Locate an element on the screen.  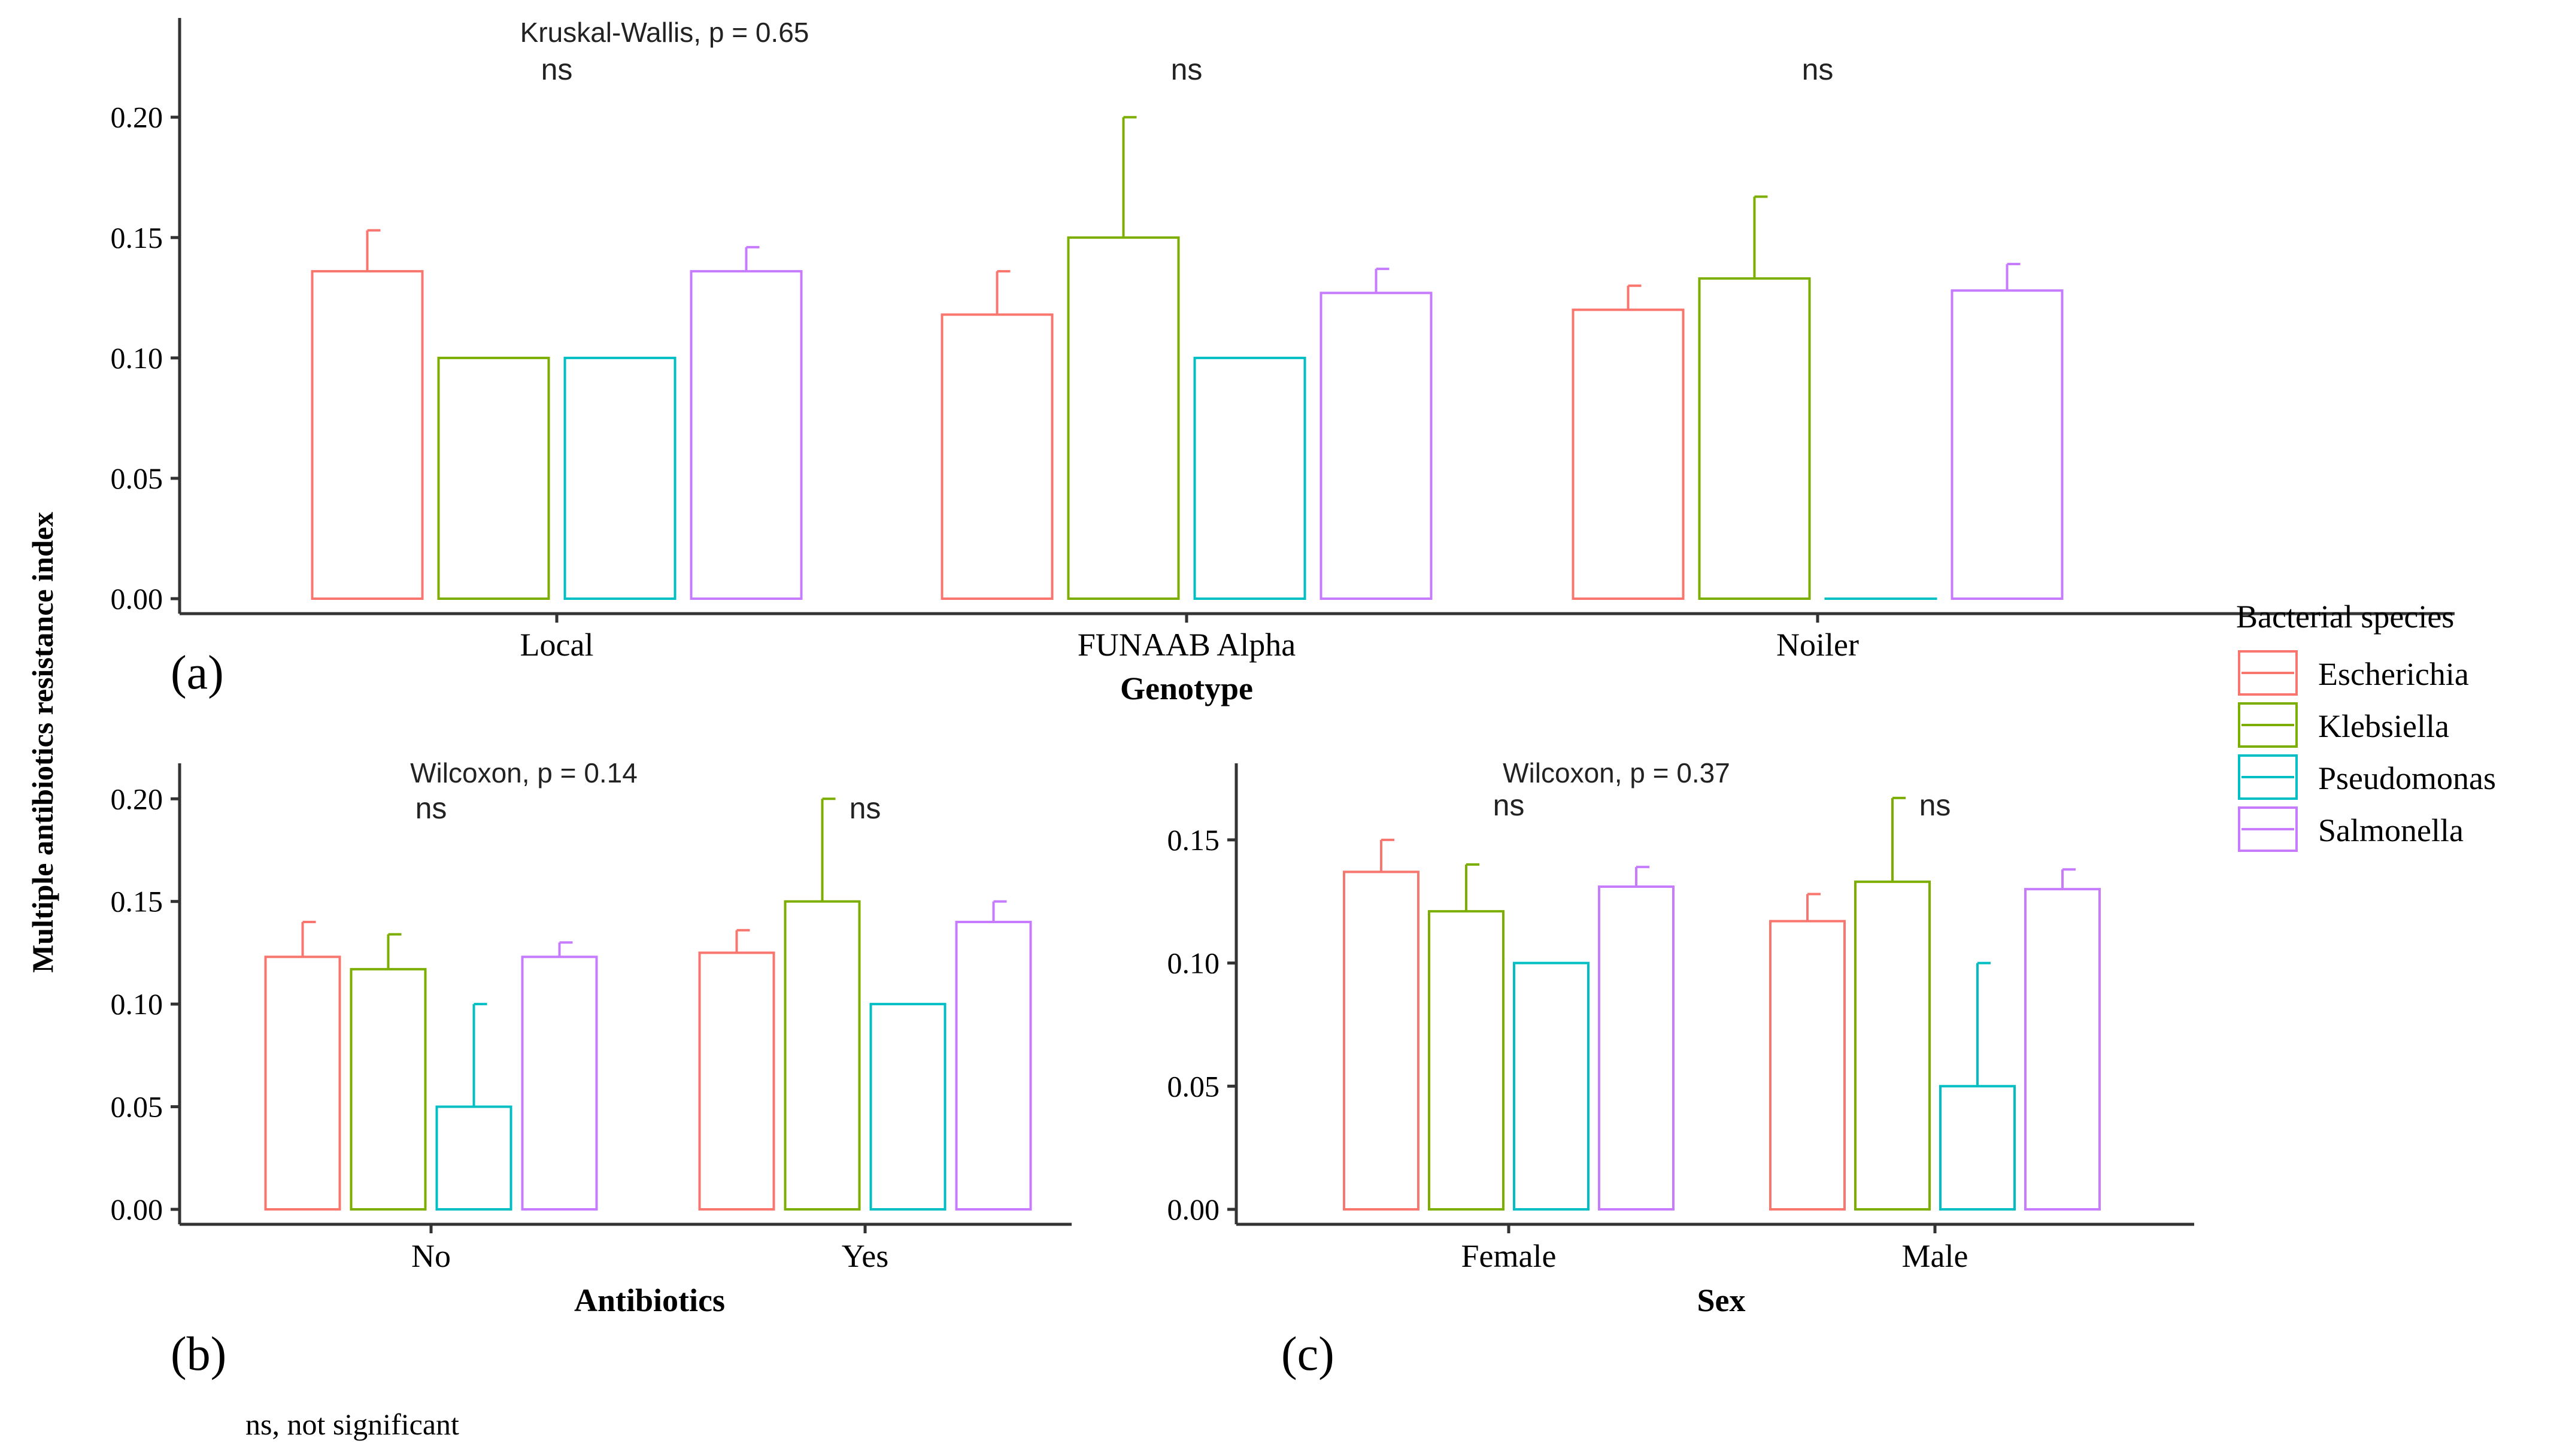
panel-label: (b) is located at coordinates (198, 1355).